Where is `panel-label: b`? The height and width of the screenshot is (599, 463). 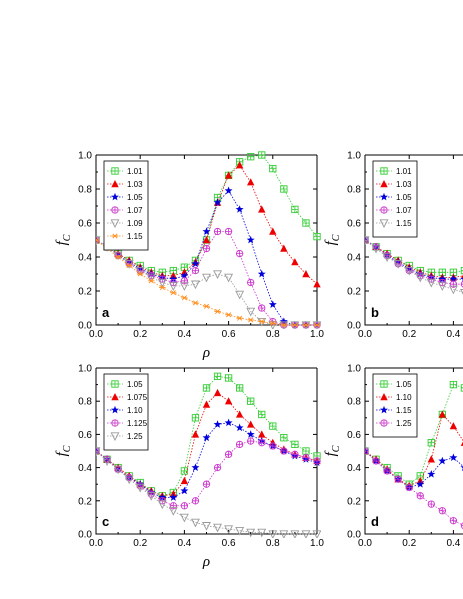
panel-label: b is located at coordinates (375, 312).